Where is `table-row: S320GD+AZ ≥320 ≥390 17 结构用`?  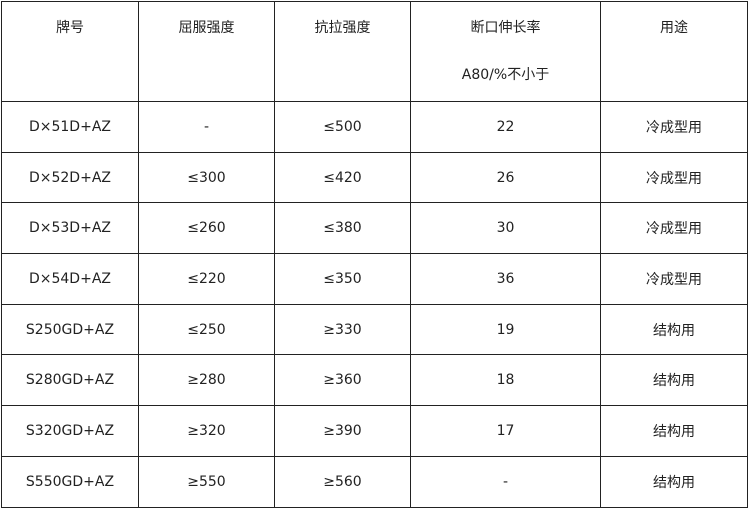 table-row: S320GD+AZ ≥320 ≥390 17 结构用 is located at coordinates (374, 431).